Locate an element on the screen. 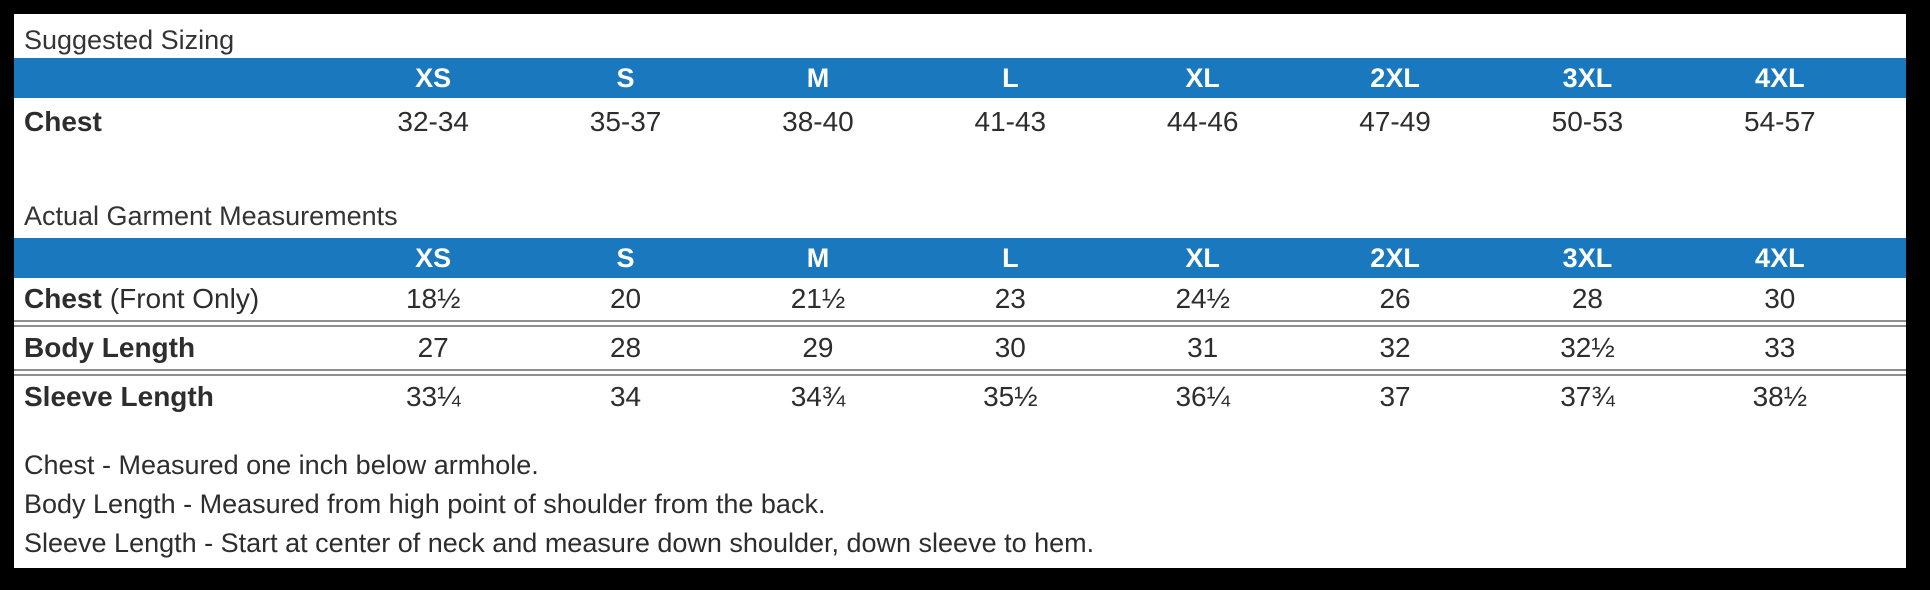 The width and height of the screenshot is (1930, 590). sleeve-length-value-l: 35½ is located at coordinates (1010, 396).